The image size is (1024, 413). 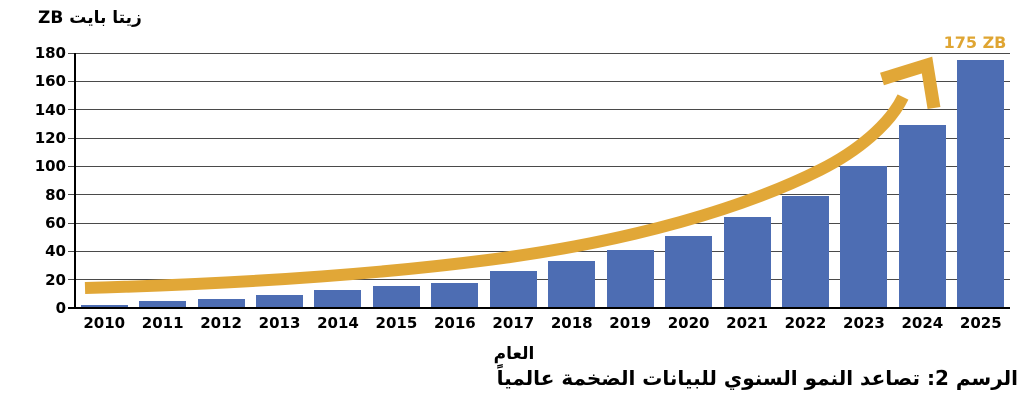 I want to click on y-tick-label-80: 80, so click(x=55, y=194).